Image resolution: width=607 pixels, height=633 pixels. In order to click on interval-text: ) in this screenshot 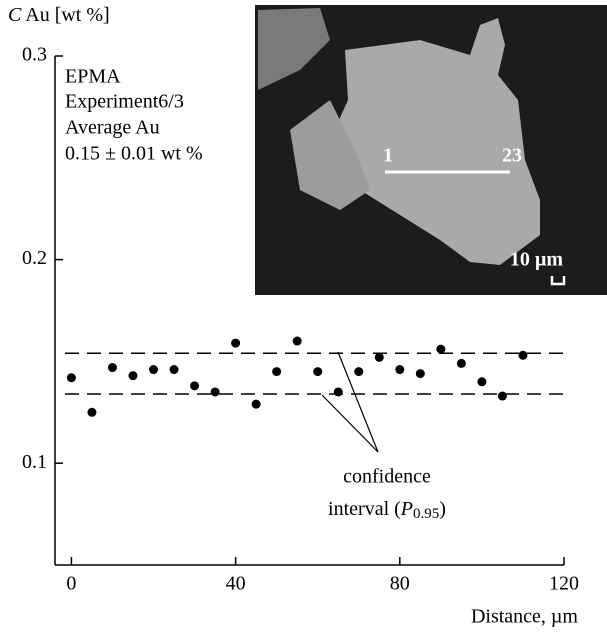, I will do `click(442, 509)`.